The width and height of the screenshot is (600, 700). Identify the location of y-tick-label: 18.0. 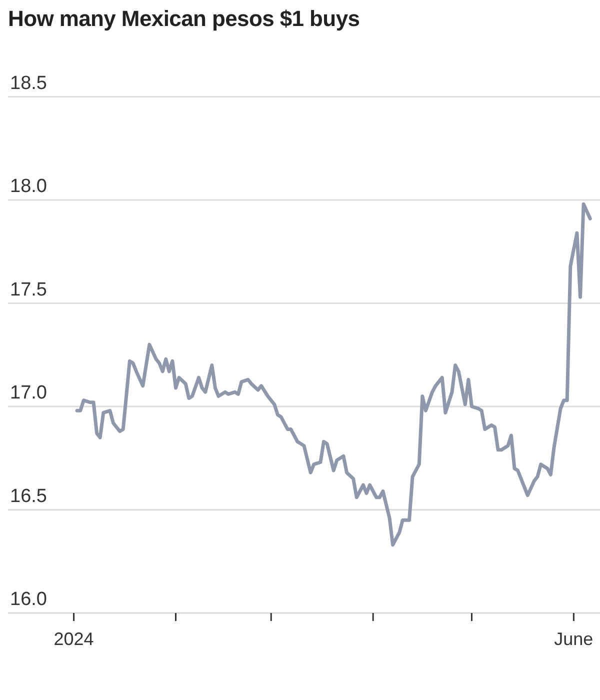
(28, 187).